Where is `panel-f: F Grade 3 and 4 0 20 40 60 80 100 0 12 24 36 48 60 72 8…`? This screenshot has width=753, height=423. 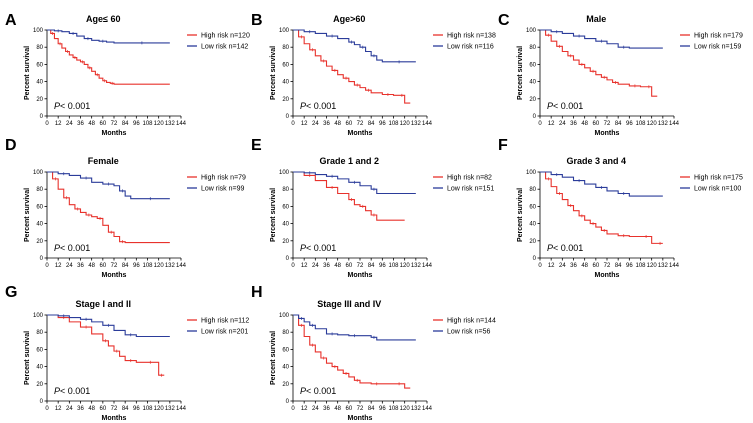 panel-f: F Grade 3 and 4 0 20 40 60 80 100 0 12 24 36 48 60 72 8… is located at coordinates (620, 208).